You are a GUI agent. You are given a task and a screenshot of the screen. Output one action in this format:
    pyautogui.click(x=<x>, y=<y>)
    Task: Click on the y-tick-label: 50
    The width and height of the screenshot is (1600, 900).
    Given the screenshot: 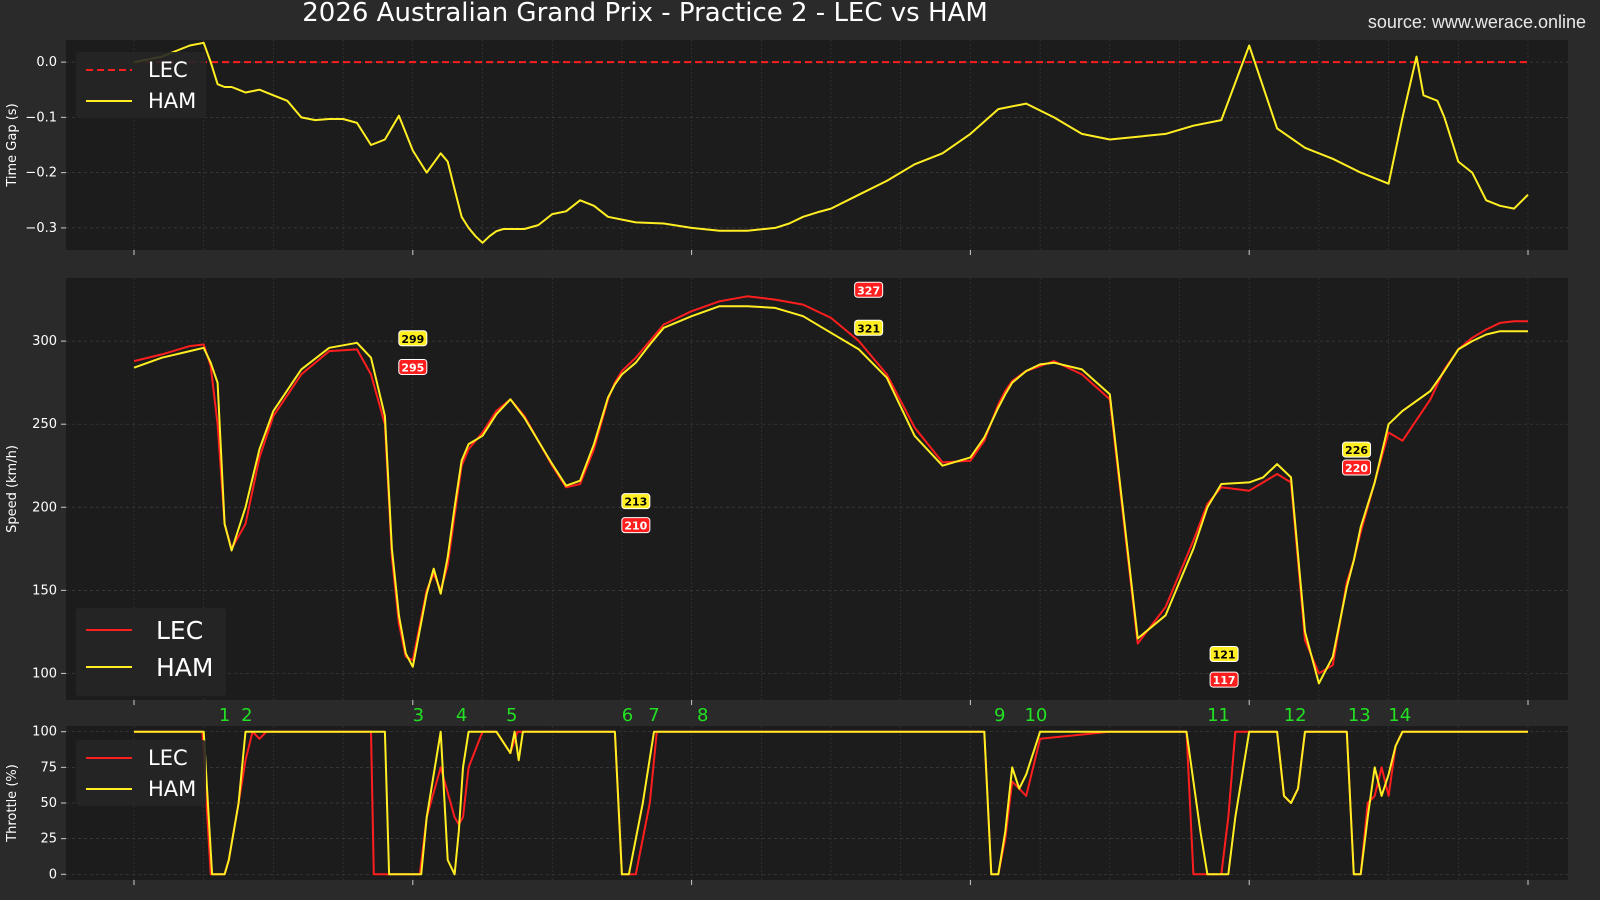 What is the action you would take?
    pyautogui.click(x=48, y=803)
    